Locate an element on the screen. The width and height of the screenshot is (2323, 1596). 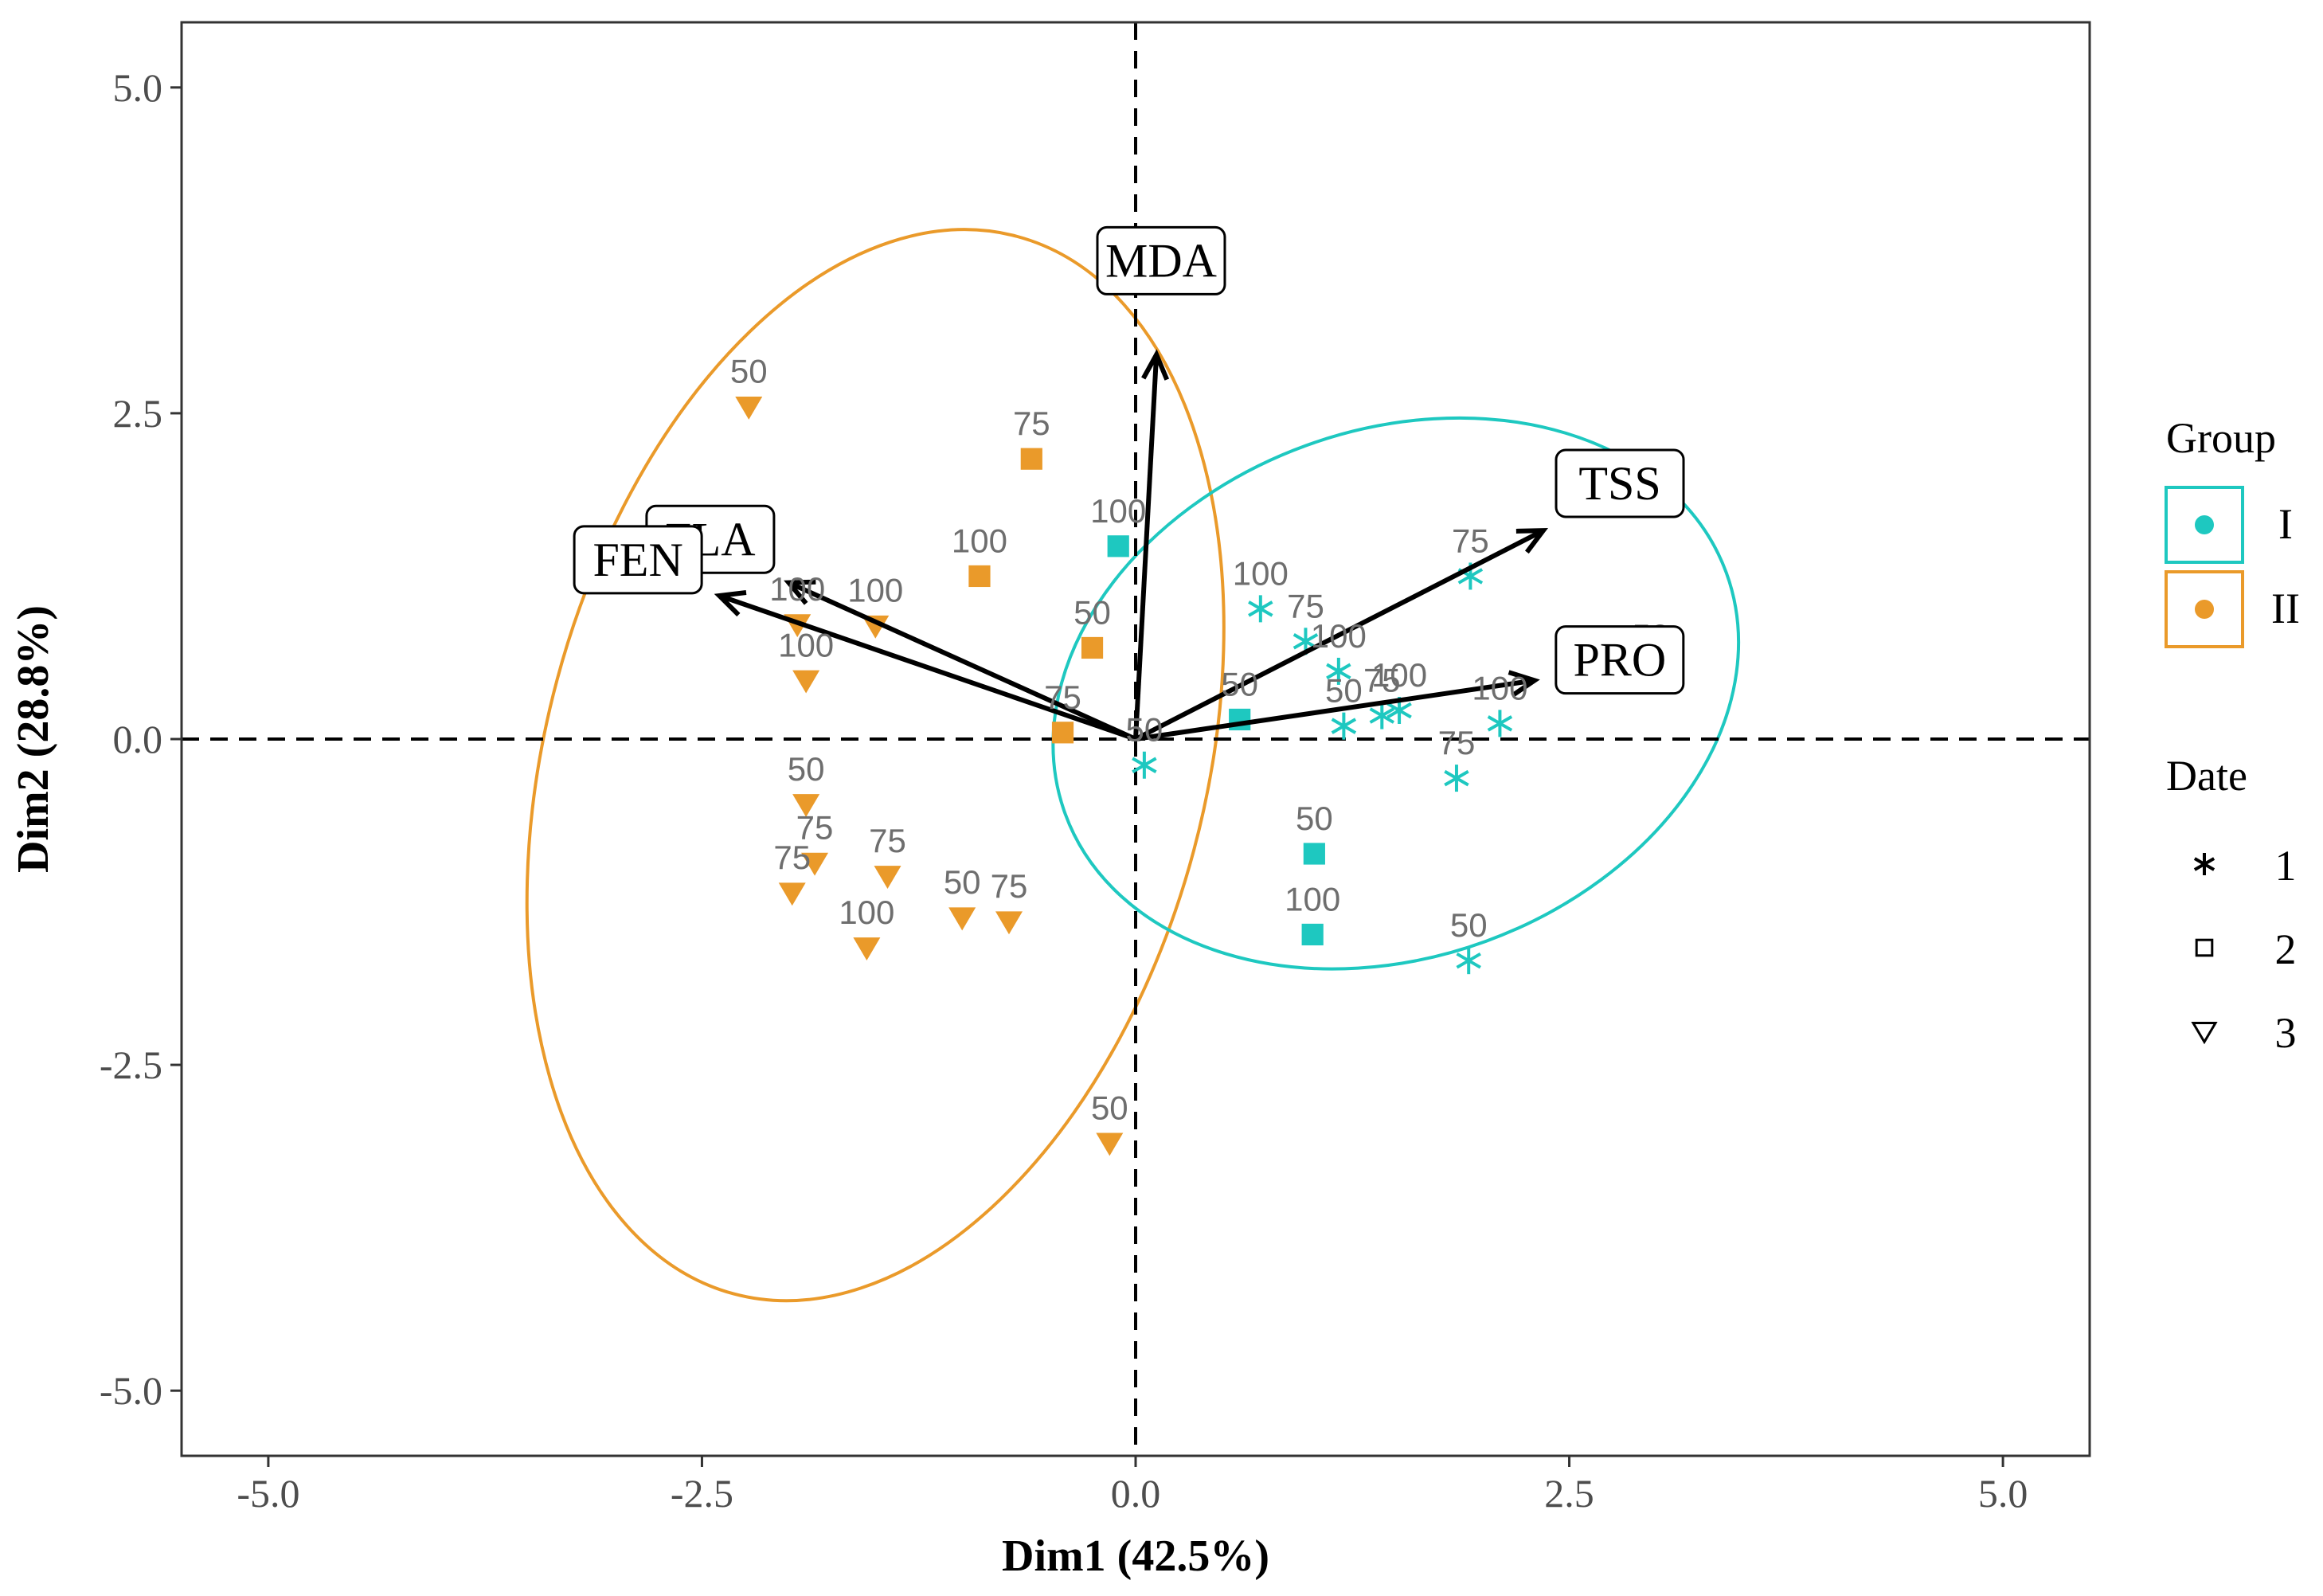
point-label-32: 50 is located at coordinates (1469, 925).